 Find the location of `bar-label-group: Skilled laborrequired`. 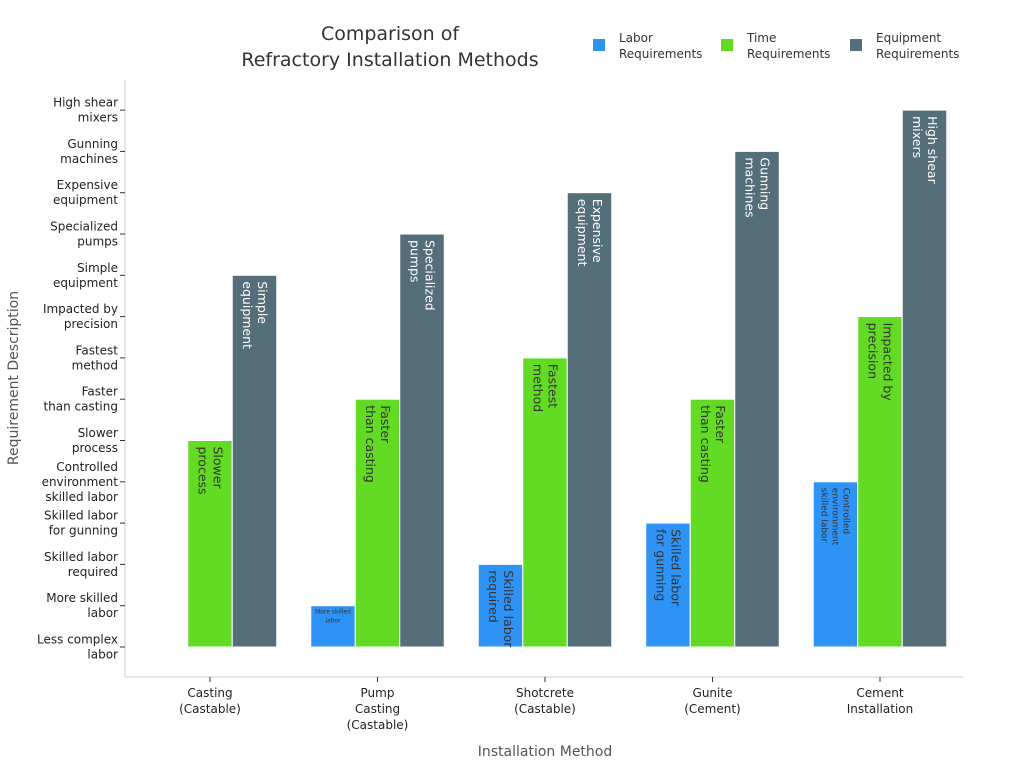

bar-label-group: Skilled laborrequired is located at coordinates (502, 609).